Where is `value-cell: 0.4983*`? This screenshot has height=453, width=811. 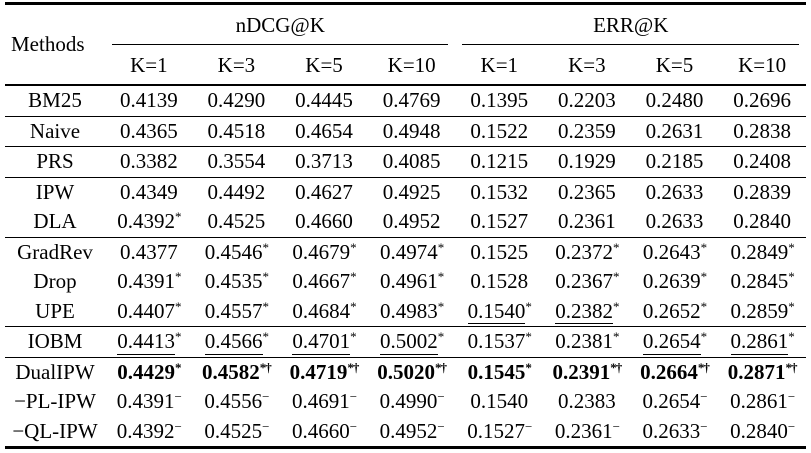 value-cell: 0.4983* is located at coordinates (411, 311).